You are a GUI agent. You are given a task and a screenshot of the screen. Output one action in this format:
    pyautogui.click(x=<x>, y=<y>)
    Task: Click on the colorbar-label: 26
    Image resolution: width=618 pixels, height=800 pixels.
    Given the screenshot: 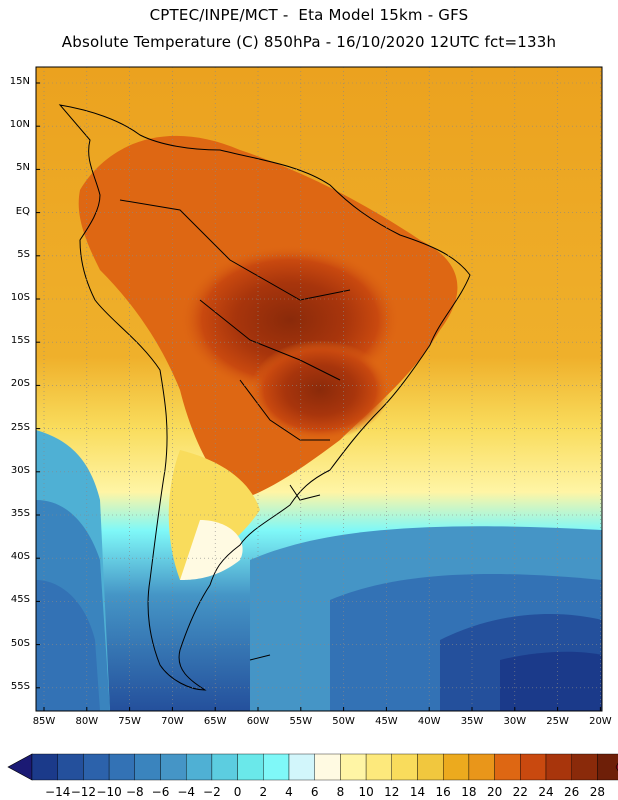 What is the action you would take?
    pyautogui.click(x=572, y=792)
    